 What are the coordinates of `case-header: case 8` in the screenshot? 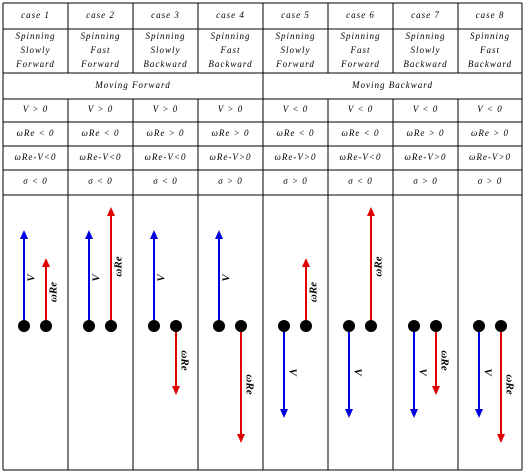 It's located at (490, 15).